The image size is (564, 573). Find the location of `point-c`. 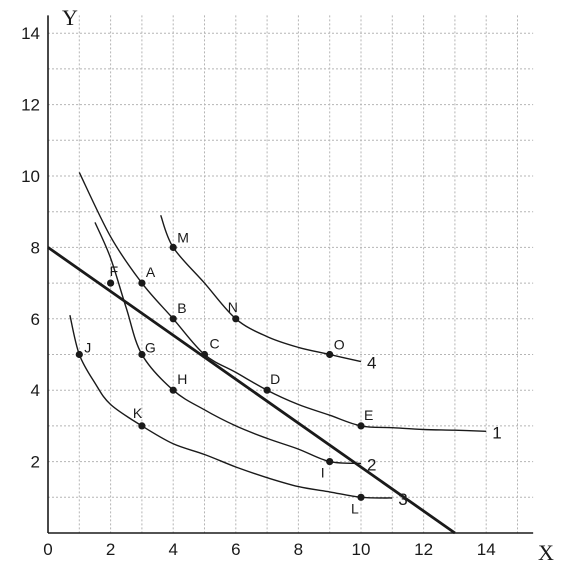

point-c is located at coordinates (204, 354).